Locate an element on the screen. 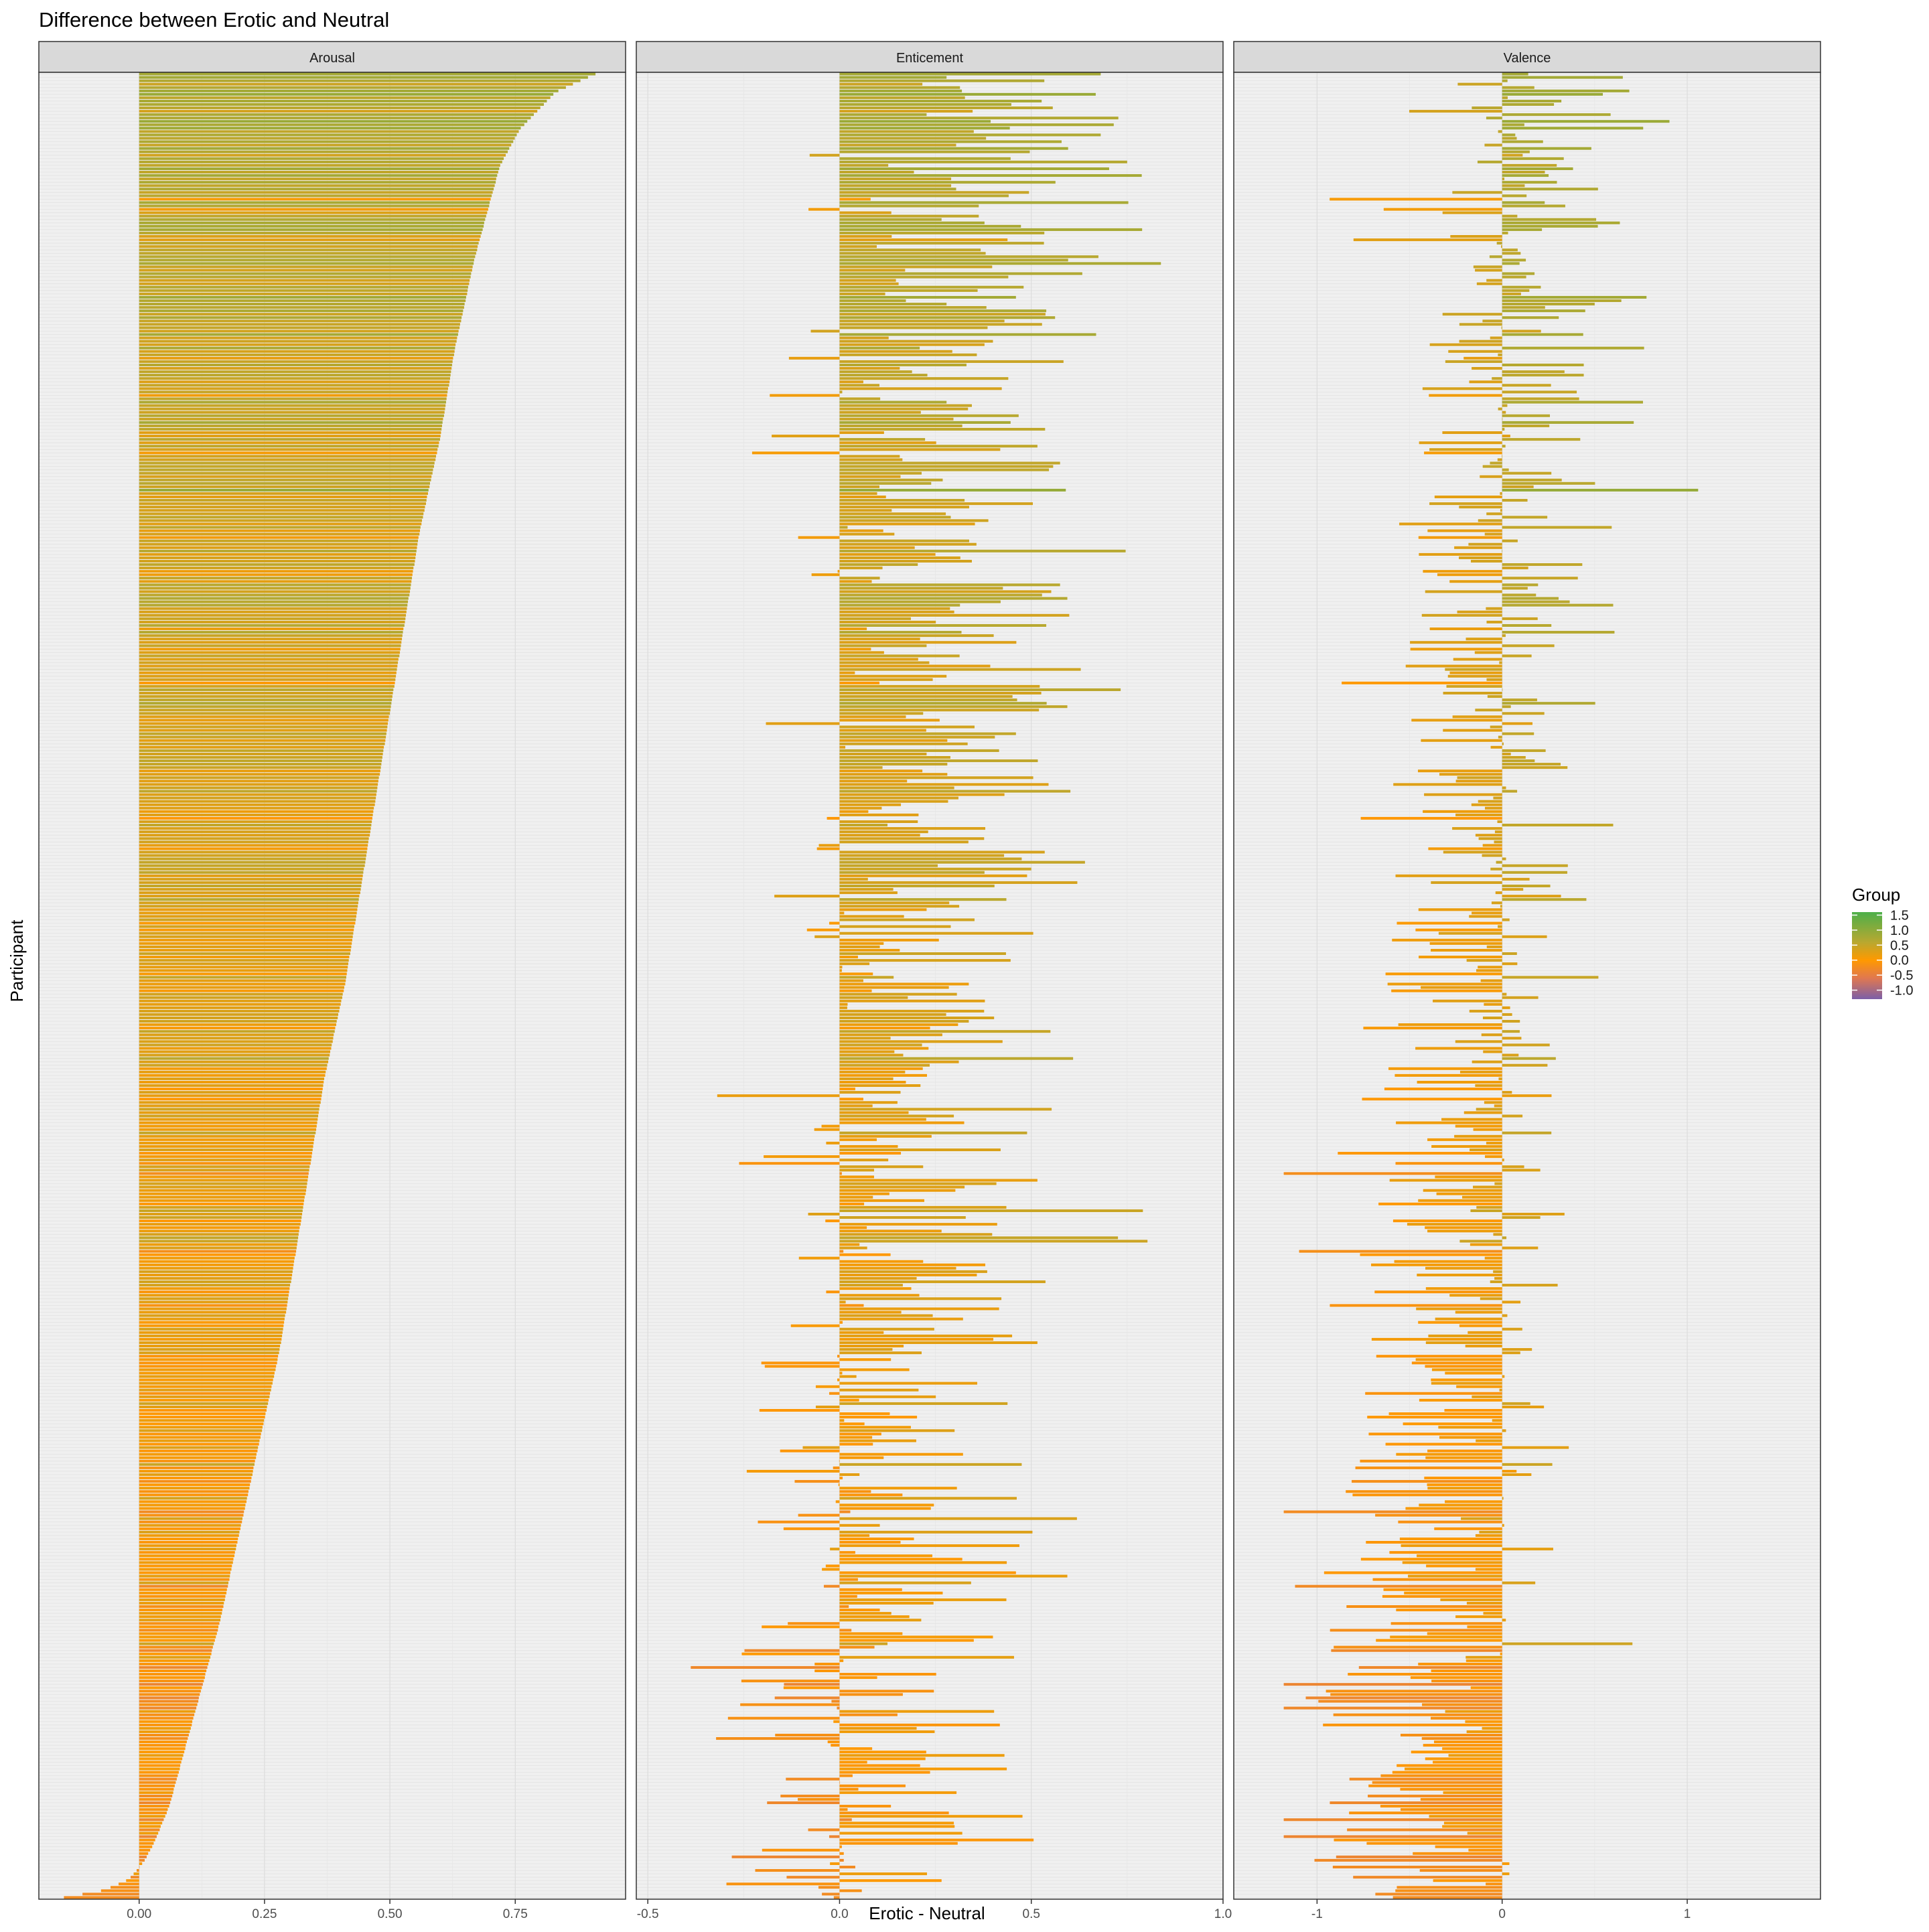  legend-tick-label: 1.5 is located at coordinates (1899, 915).